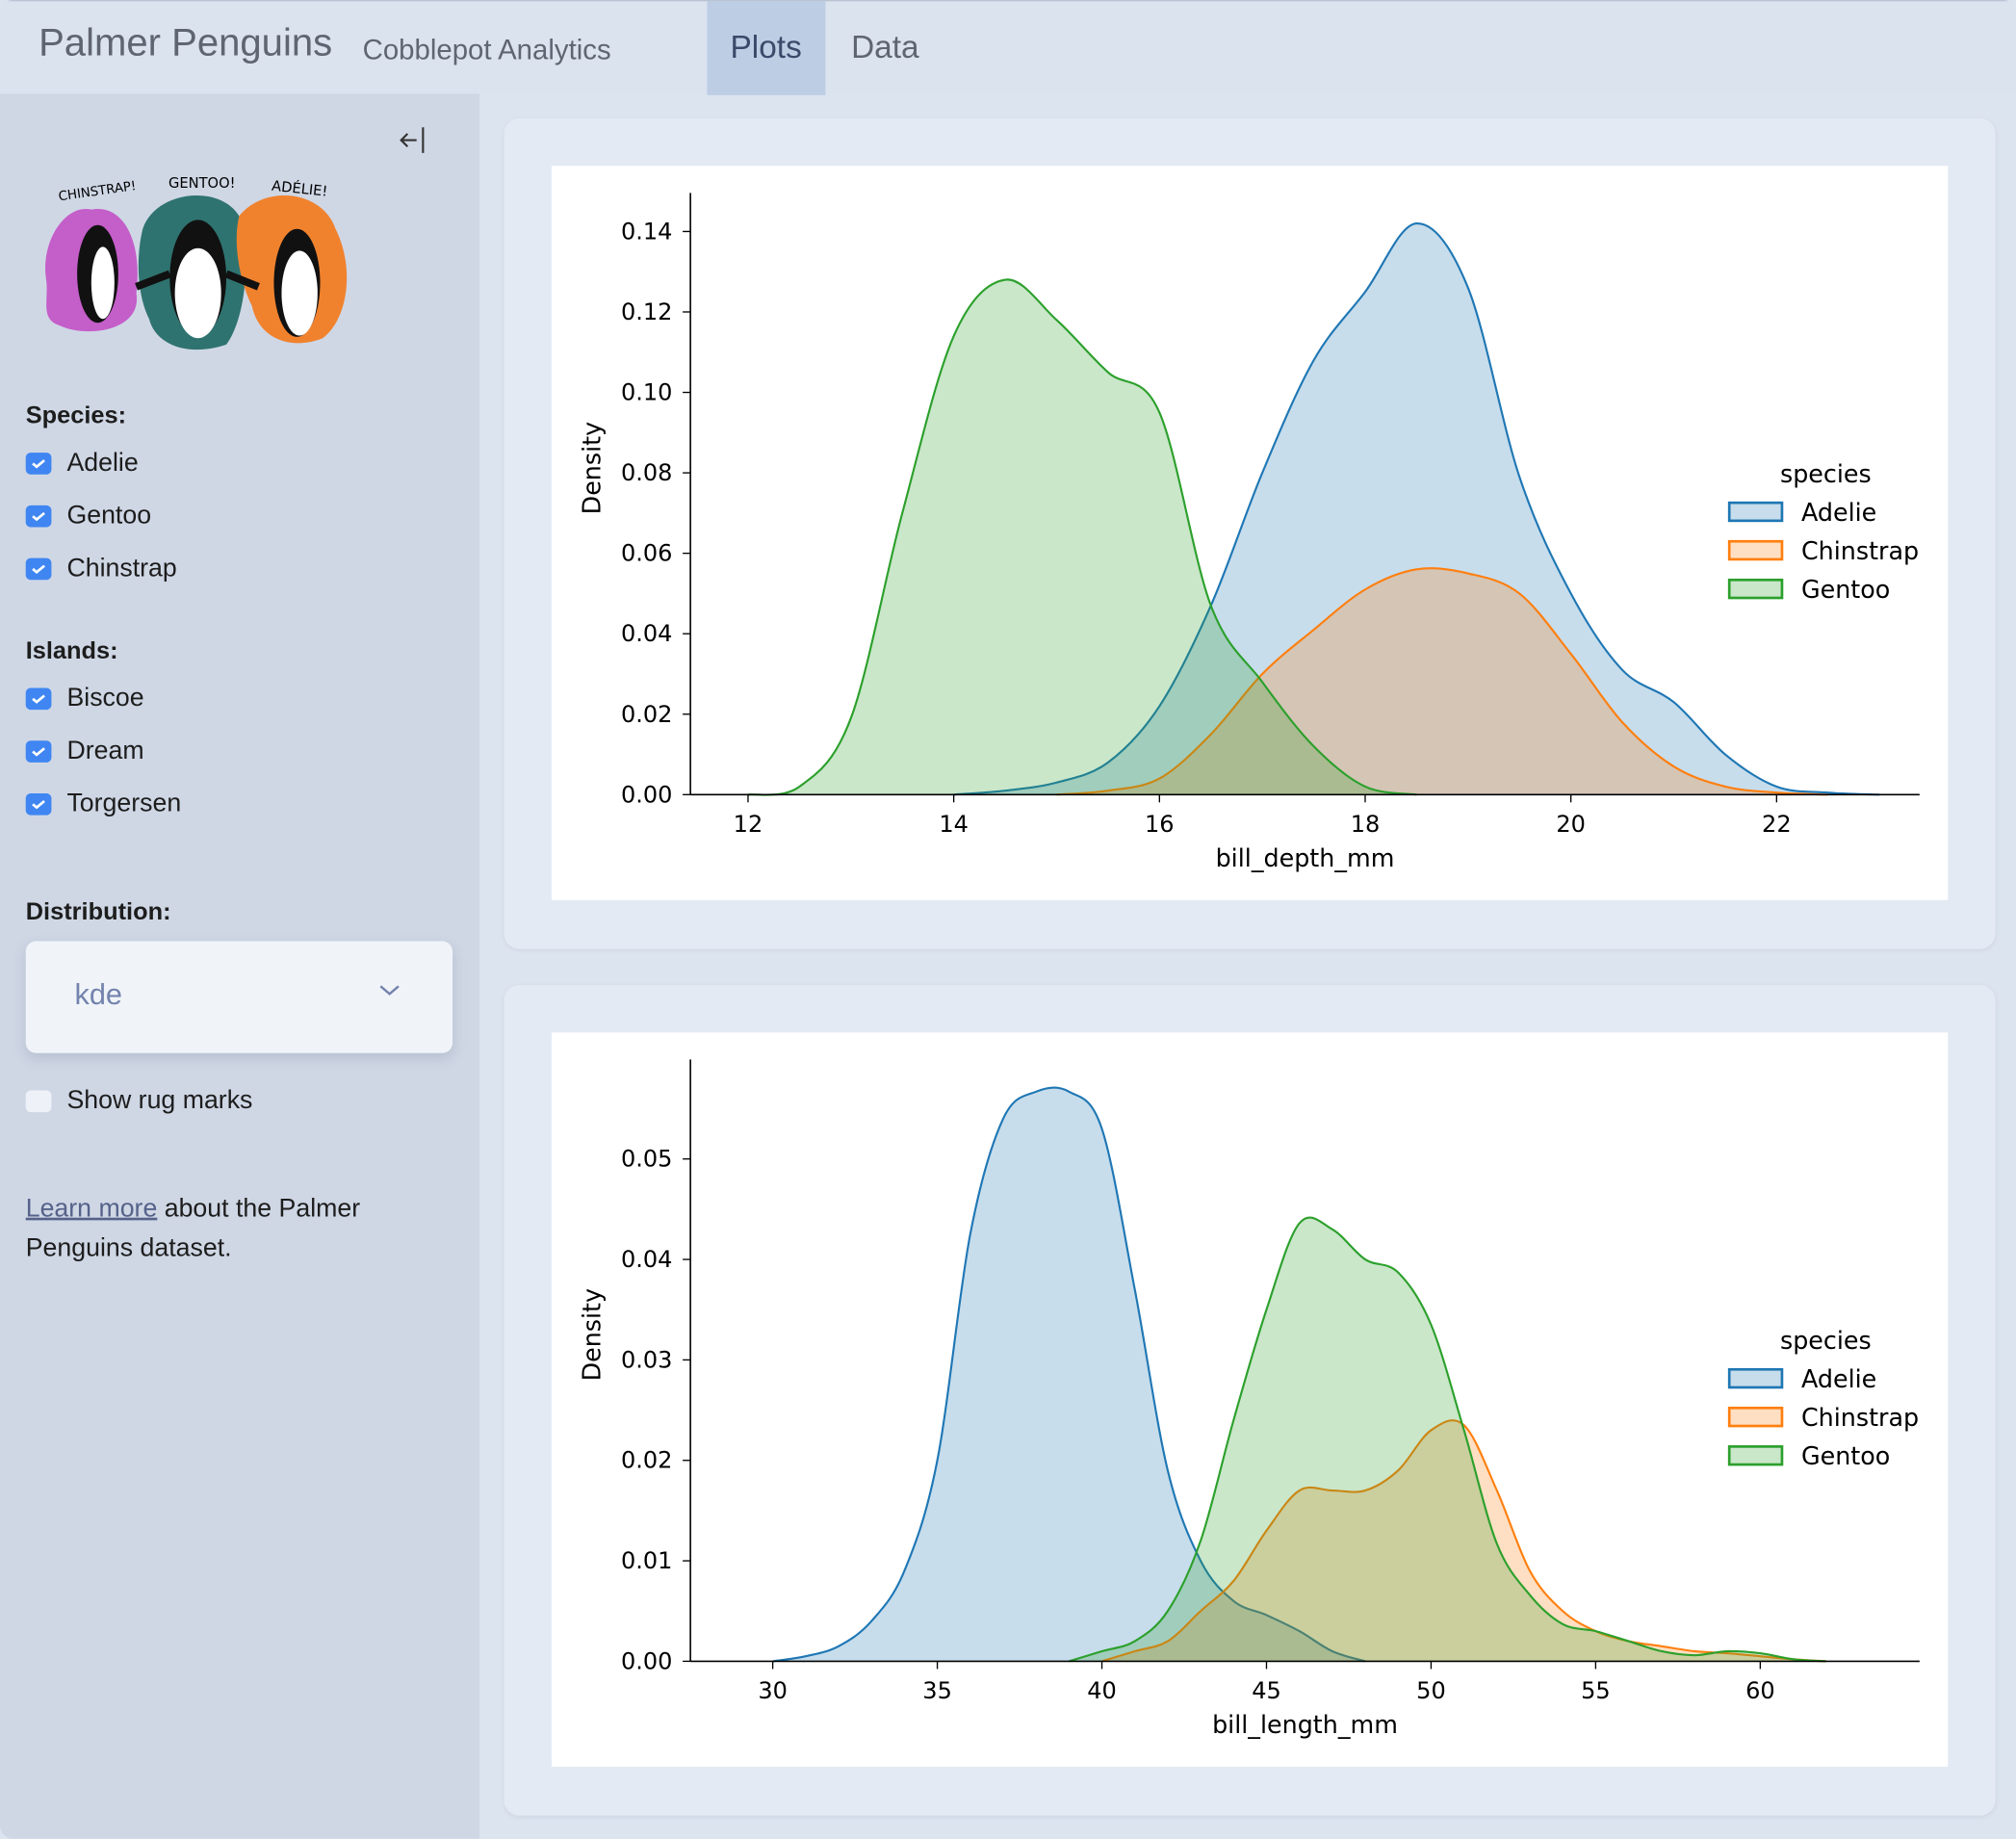 The height and width of the screenshot is (1839, 2016). Describe the element at coordinates (1571, 824) in the screenshot. I see `x-tick-label: 20` at that location.